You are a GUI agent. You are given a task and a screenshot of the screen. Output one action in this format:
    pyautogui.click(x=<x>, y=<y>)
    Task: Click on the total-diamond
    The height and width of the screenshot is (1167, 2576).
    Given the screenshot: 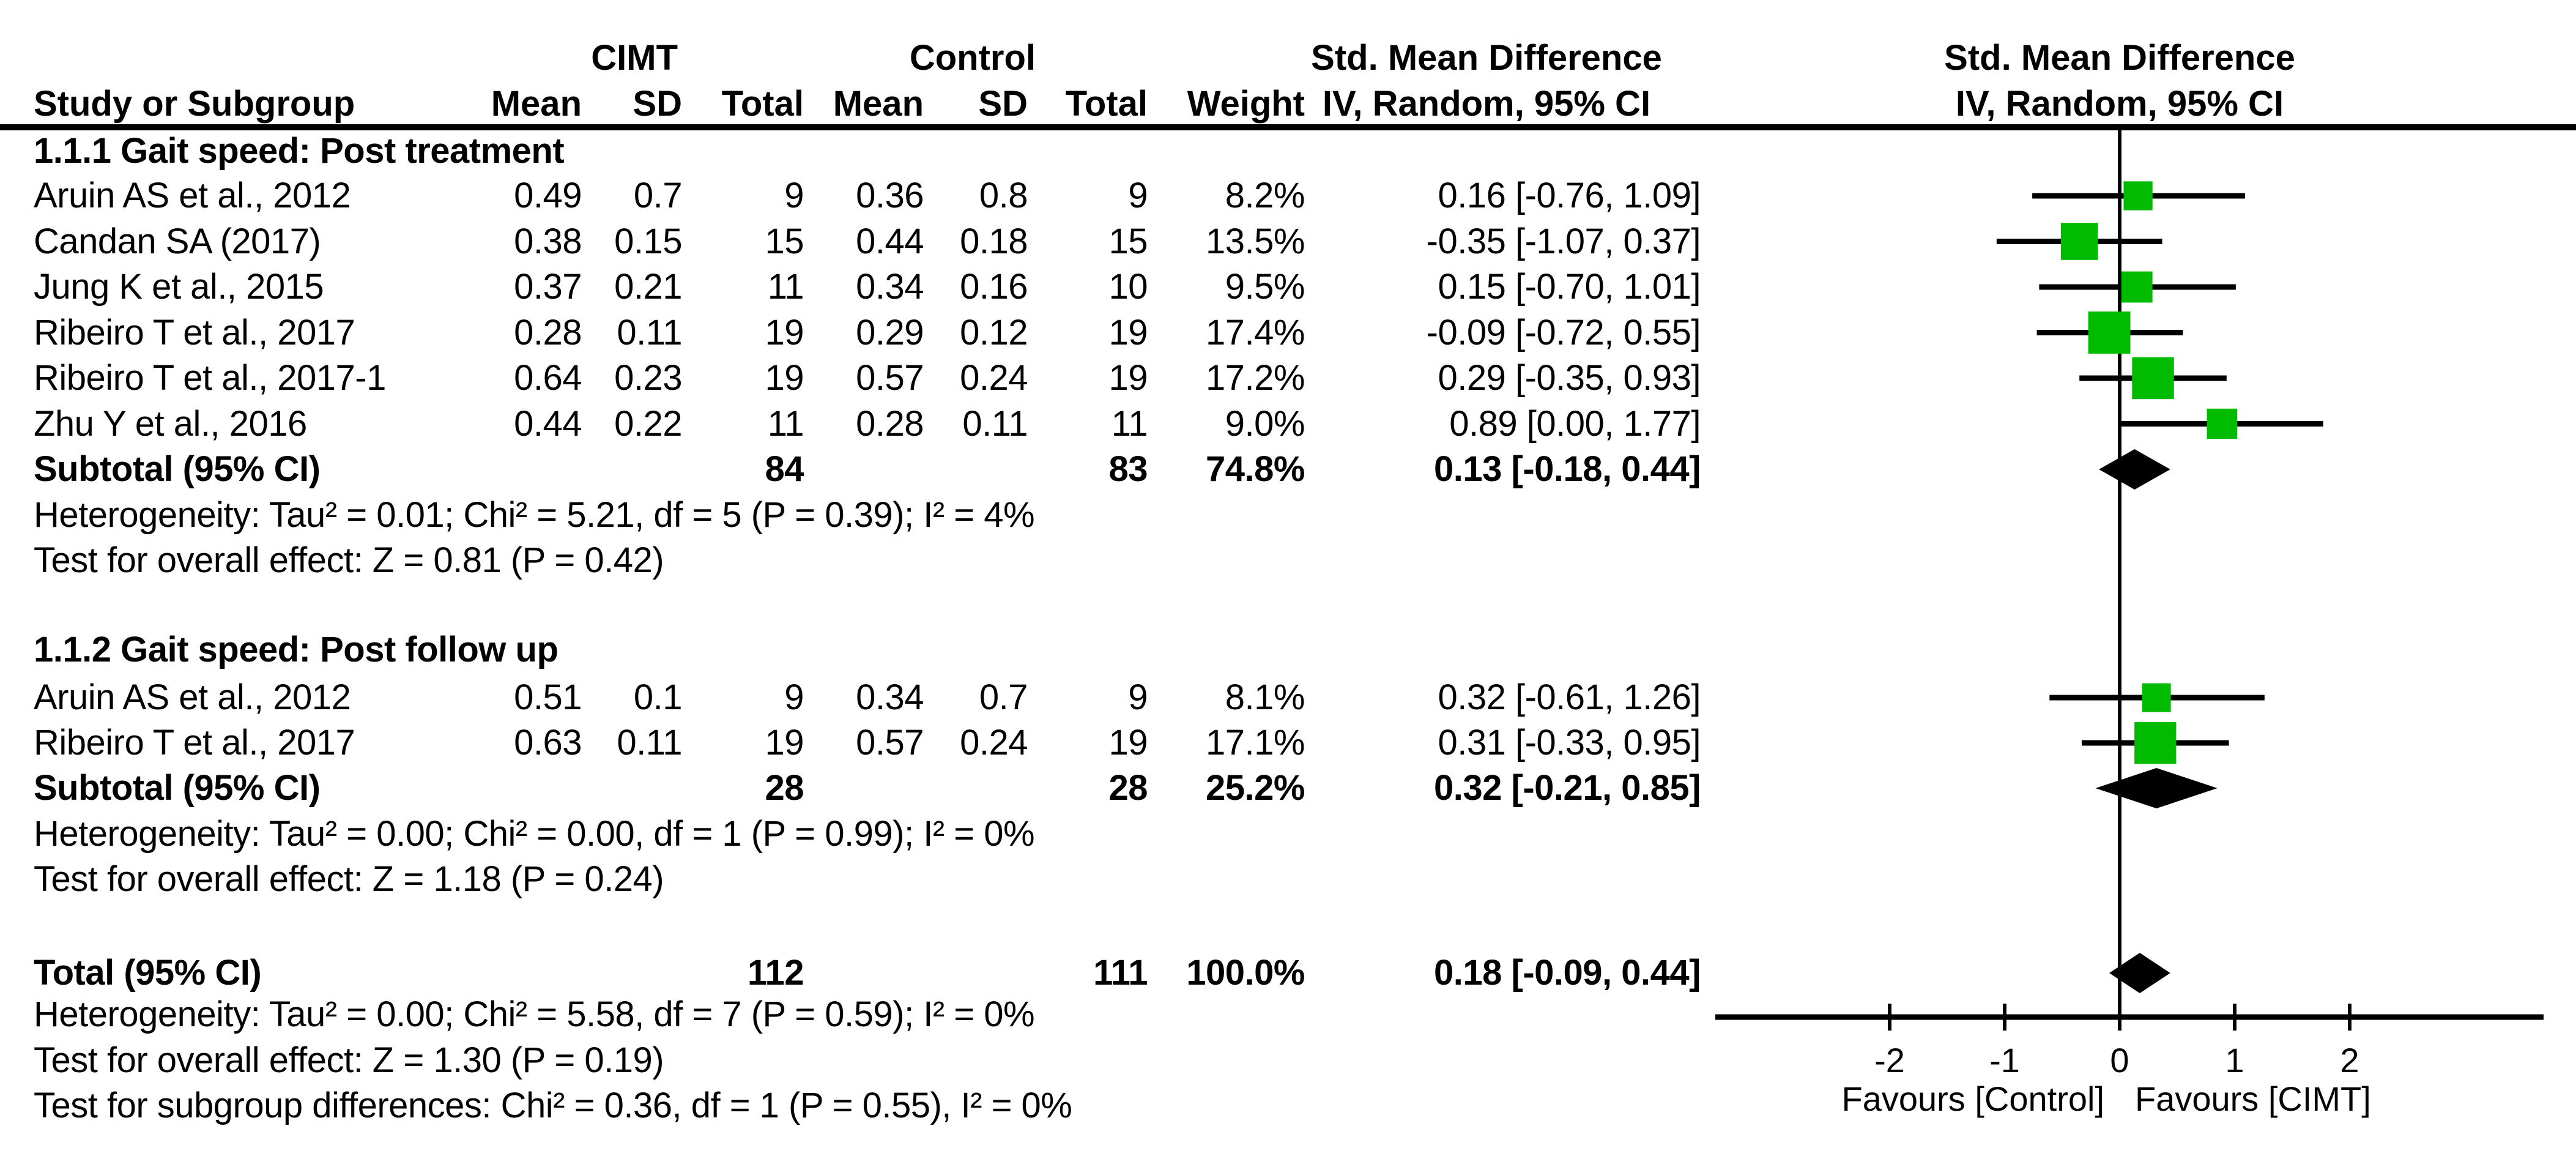 What is the action you would take?
    pyautogui.click(x=2139, y=973)
    